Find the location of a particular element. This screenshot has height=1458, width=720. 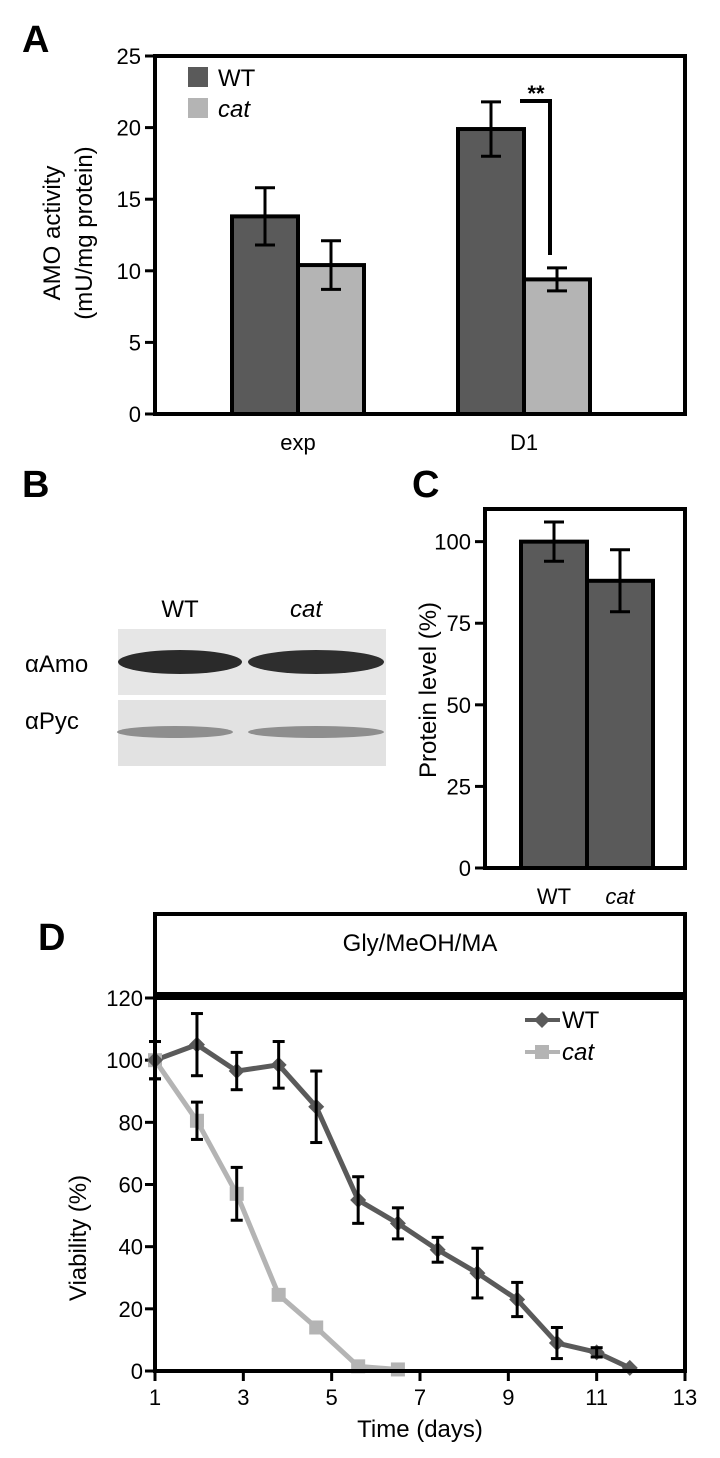

series-line-wt is located at coordinates (392, 1206).